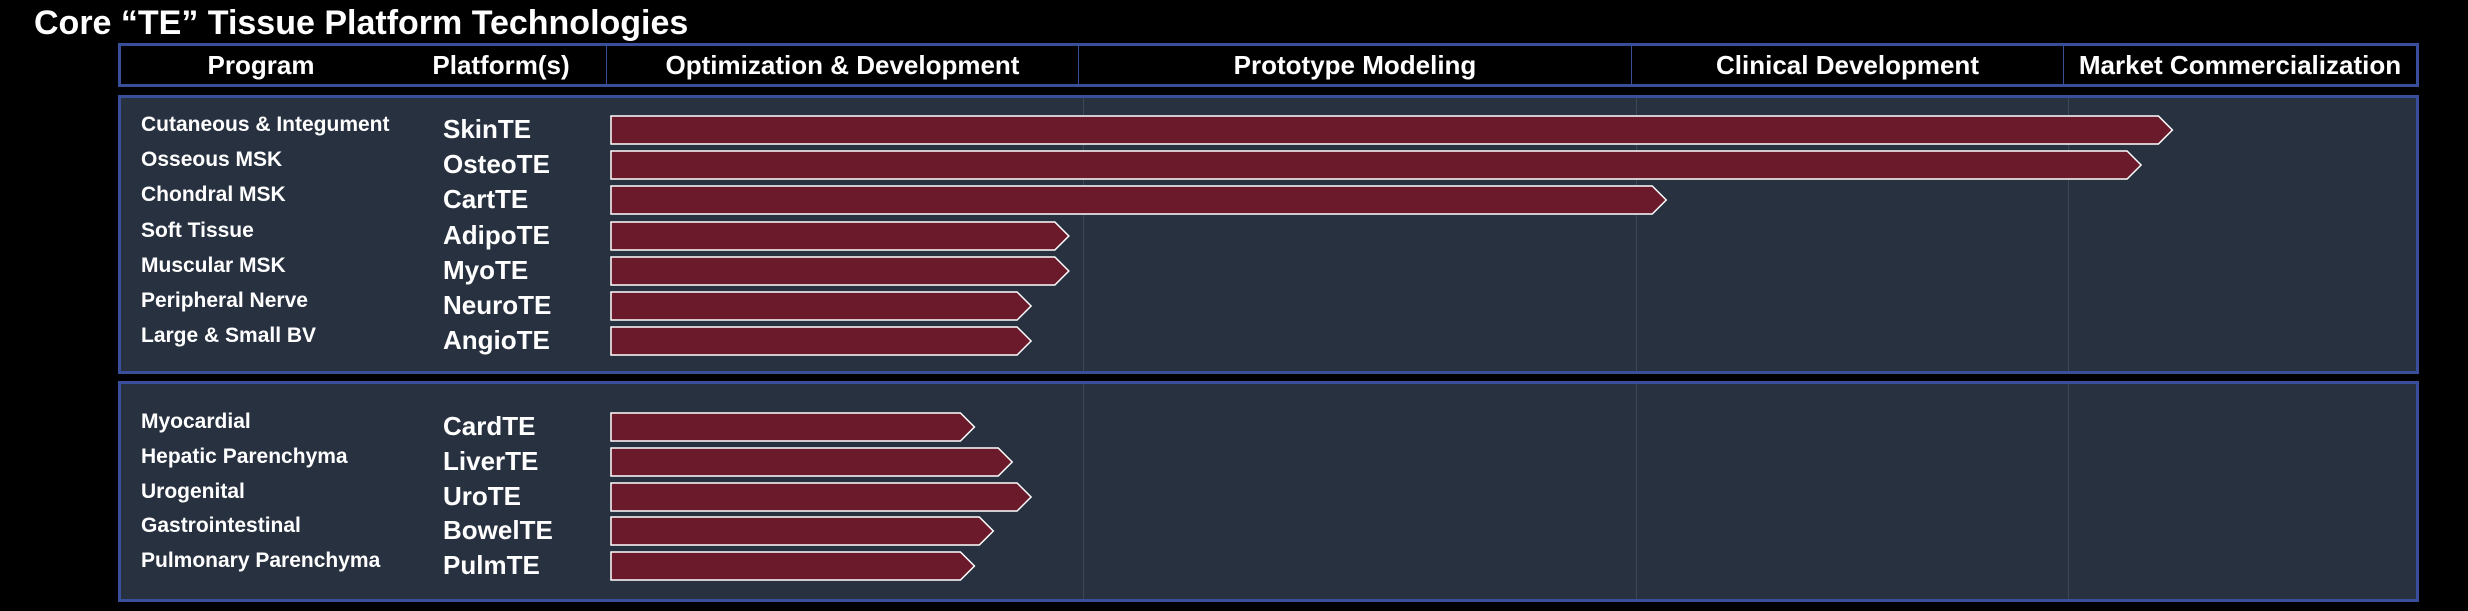  What do you see at coordinates (491, 460) in the screenshot?
I see `platform-label: LiverTE` at bounding box center [491, 460].